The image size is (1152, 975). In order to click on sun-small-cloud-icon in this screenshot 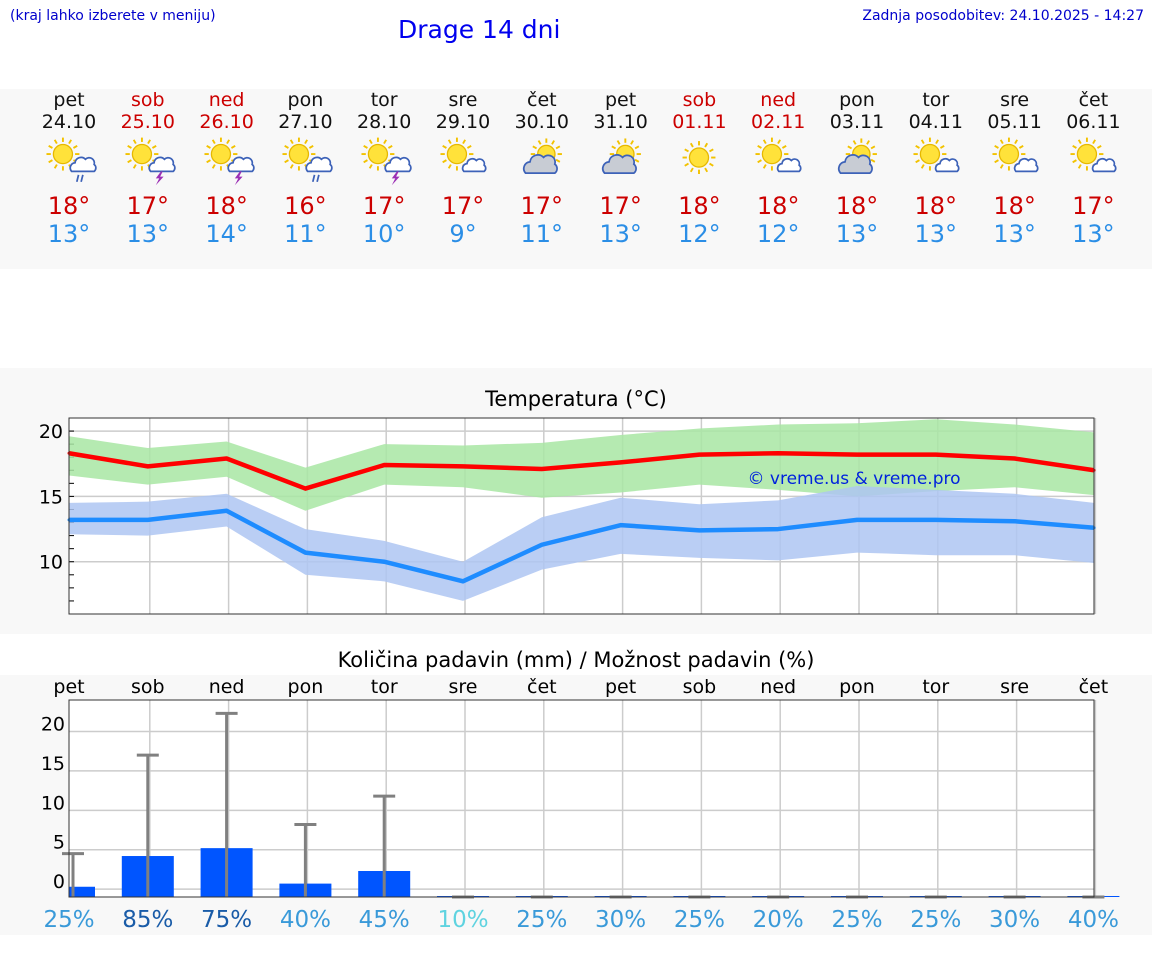, I will do `click(1093, 155)`.